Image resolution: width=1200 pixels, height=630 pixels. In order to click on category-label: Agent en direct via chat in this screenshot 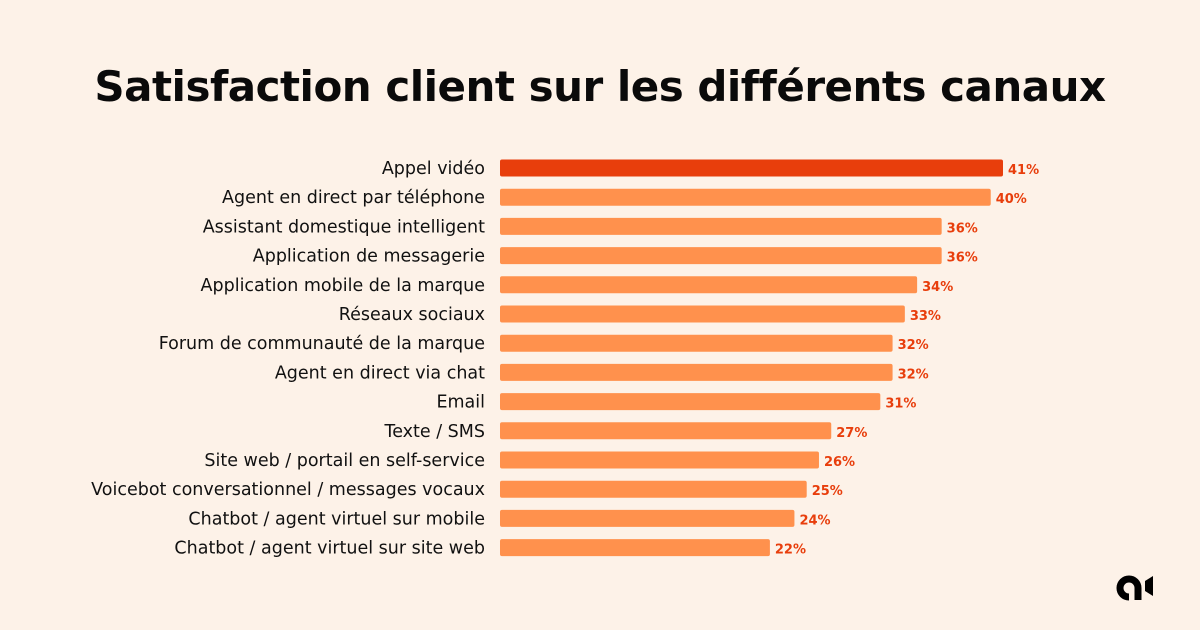, I will do `click(380, 373)`.